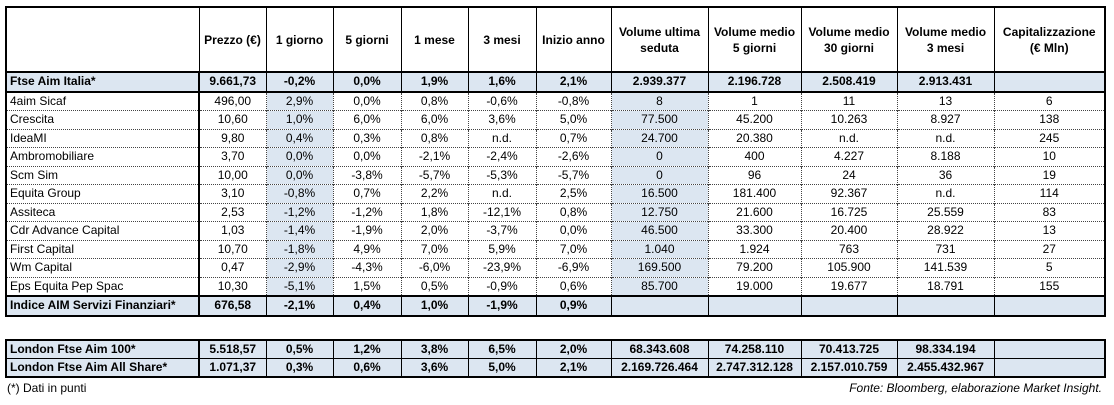 This screenshot has height=405, width=1114. I want to click on table-cell: 98.334.194, so click(945, 349).